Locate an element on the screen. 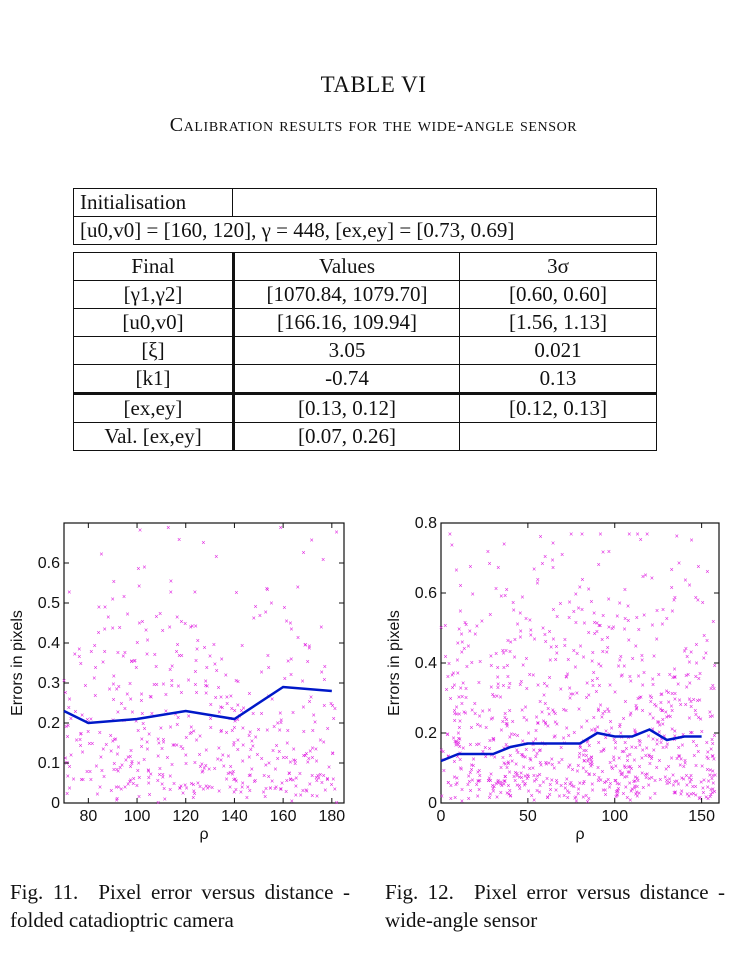 The width and height of the screenshot is (747, 962). x-tick-label: 100 is located at coordinates (137, 816).